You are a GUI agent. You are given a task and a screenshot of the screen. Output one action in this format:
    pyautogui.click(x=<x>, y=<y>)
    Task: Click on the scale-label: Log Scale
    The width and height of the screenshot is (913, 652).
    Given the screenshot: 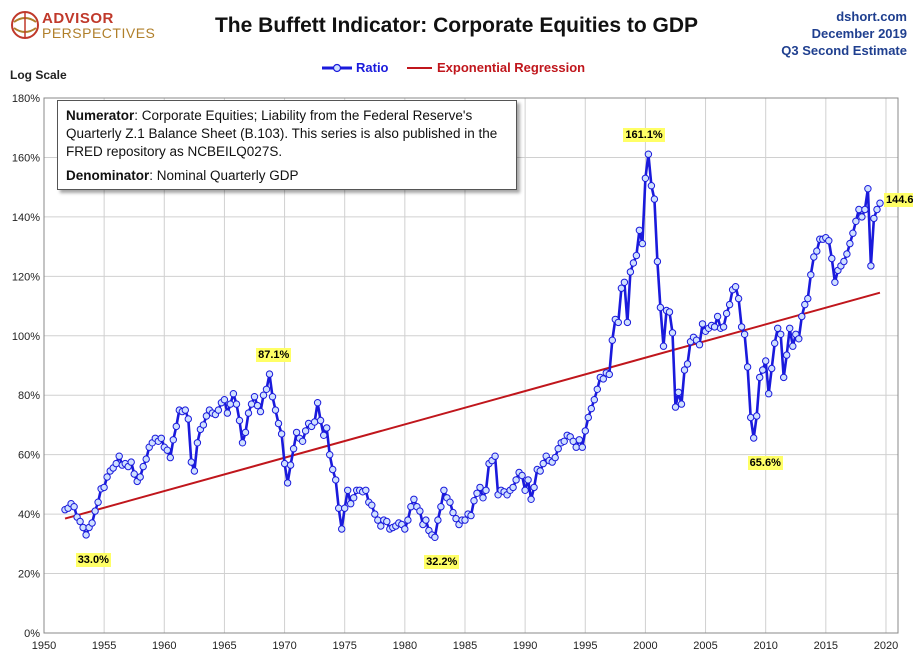 What is the action you would take?
    pyautogui.click(x=38, y=75)
    